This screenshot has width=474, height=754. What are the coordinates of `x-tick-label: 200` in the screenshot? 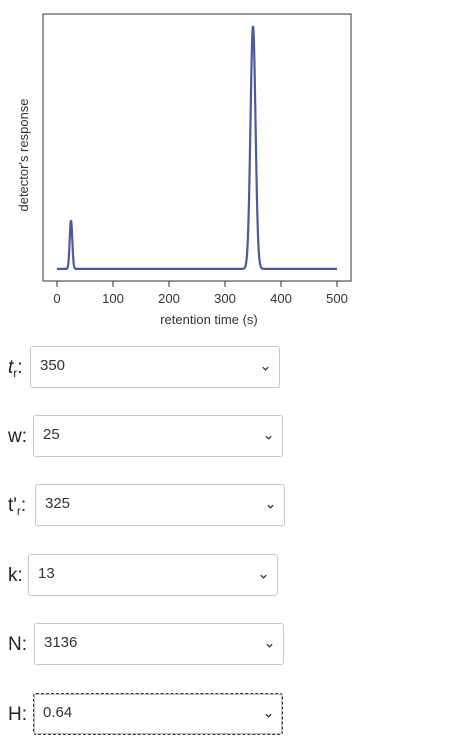 It's located at (169, 298).